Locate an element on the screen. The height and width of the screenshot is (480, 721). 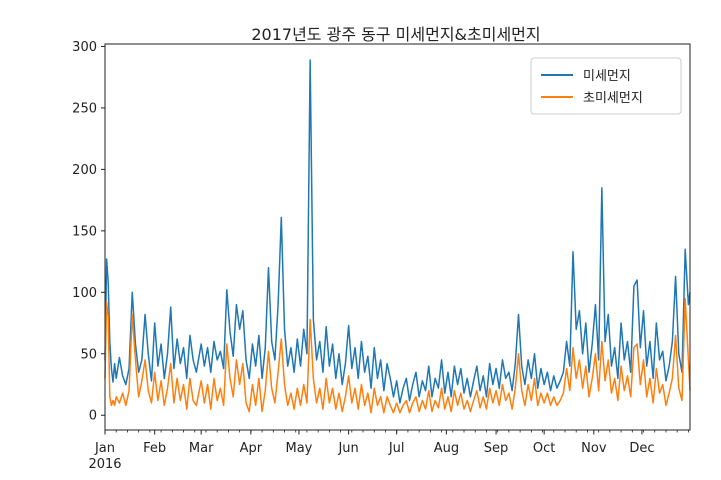
x-tick-label: May is located at coordinates (298, 448).